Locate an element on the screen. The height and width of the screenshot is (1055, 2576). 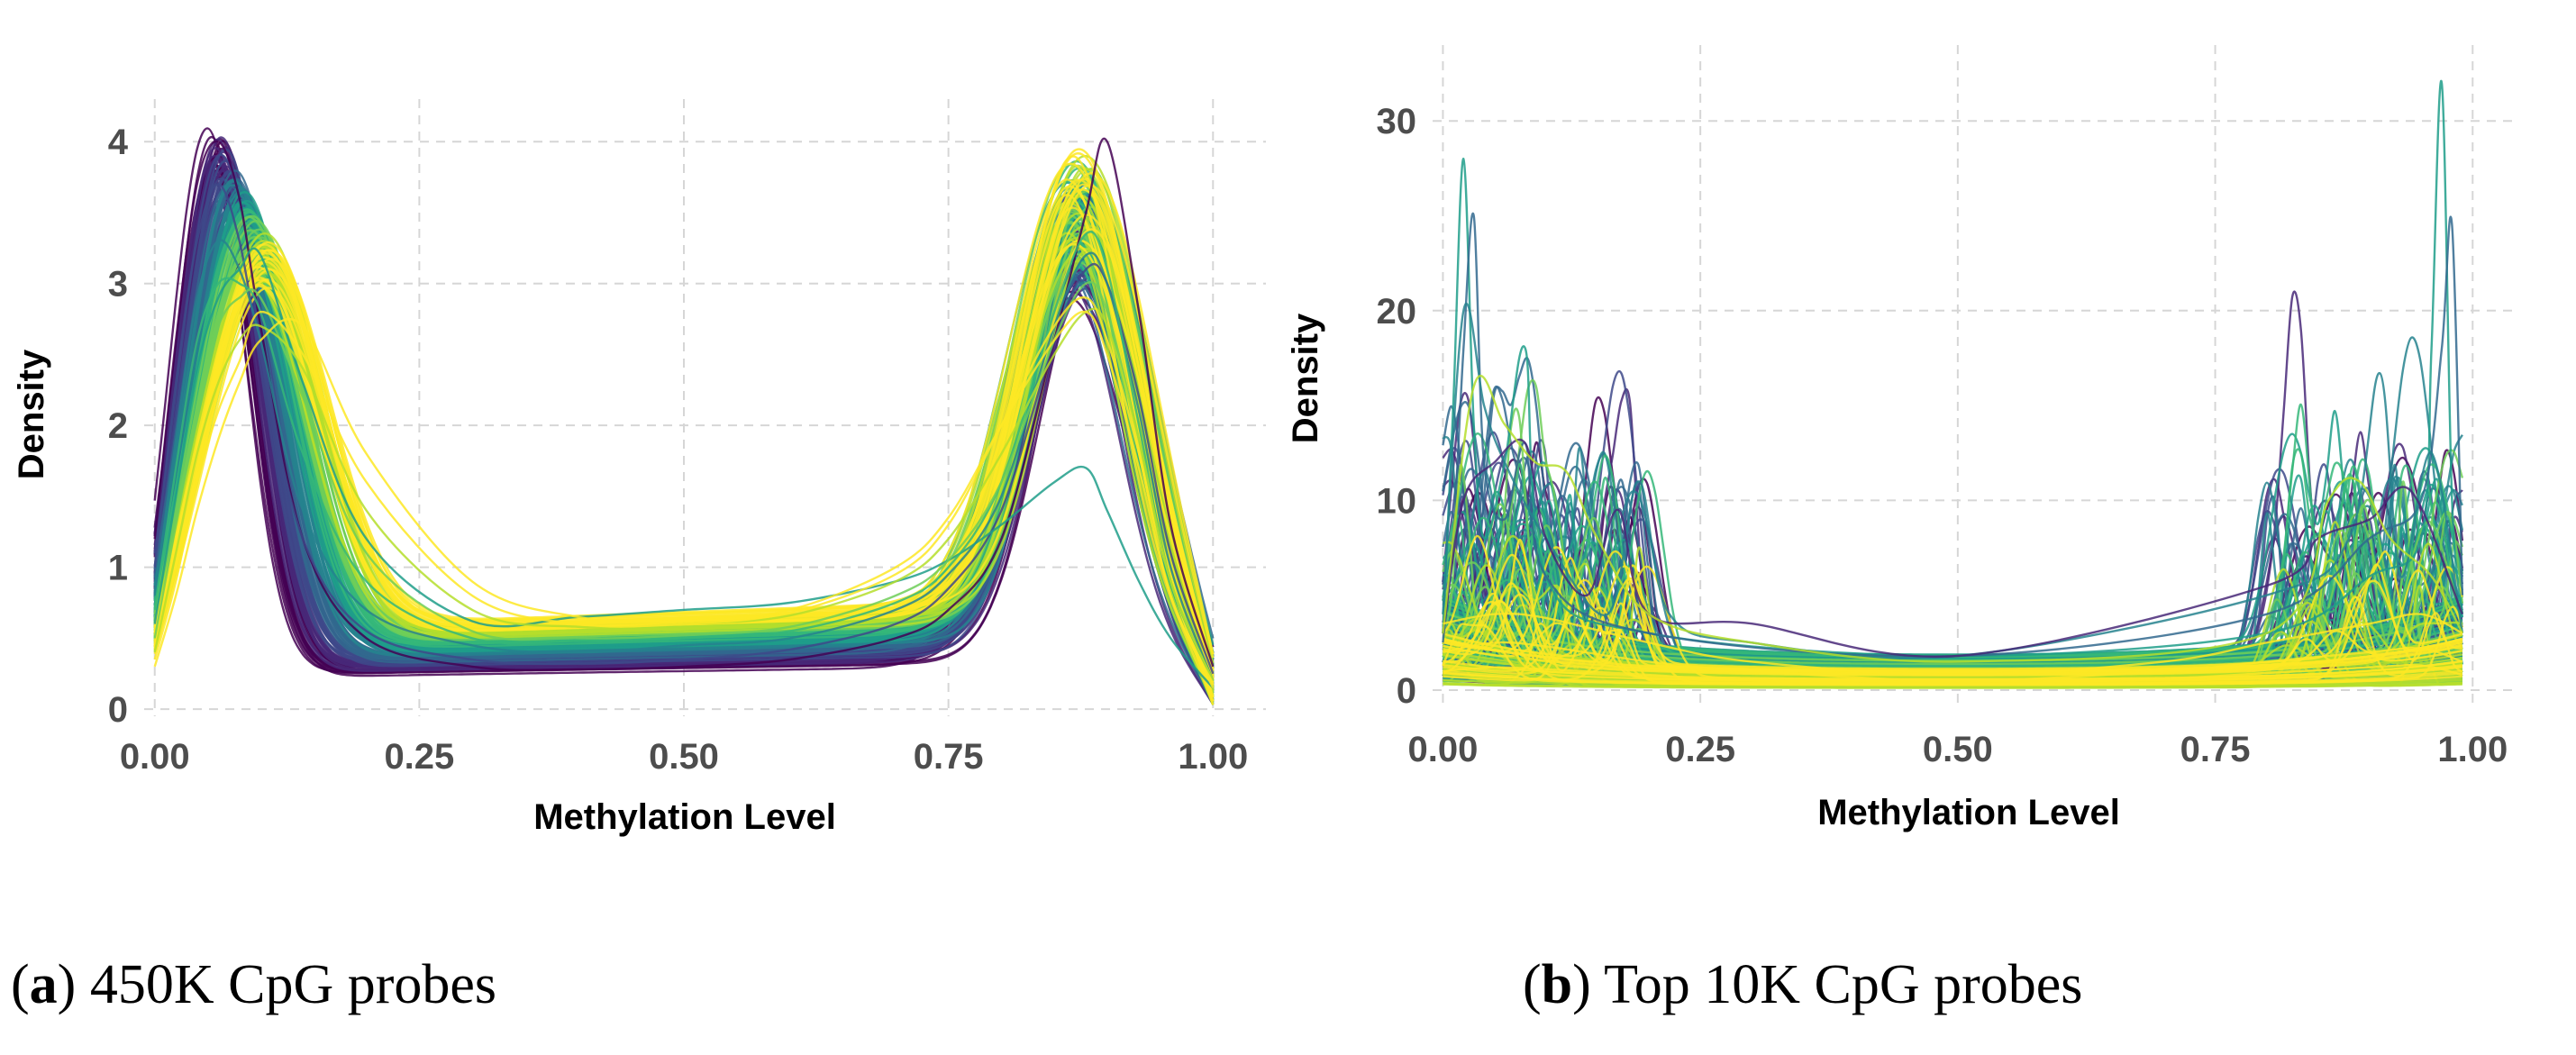
panel-a-y-ticks: 0 1 2 3 4 is located at coordinates (118, 426).